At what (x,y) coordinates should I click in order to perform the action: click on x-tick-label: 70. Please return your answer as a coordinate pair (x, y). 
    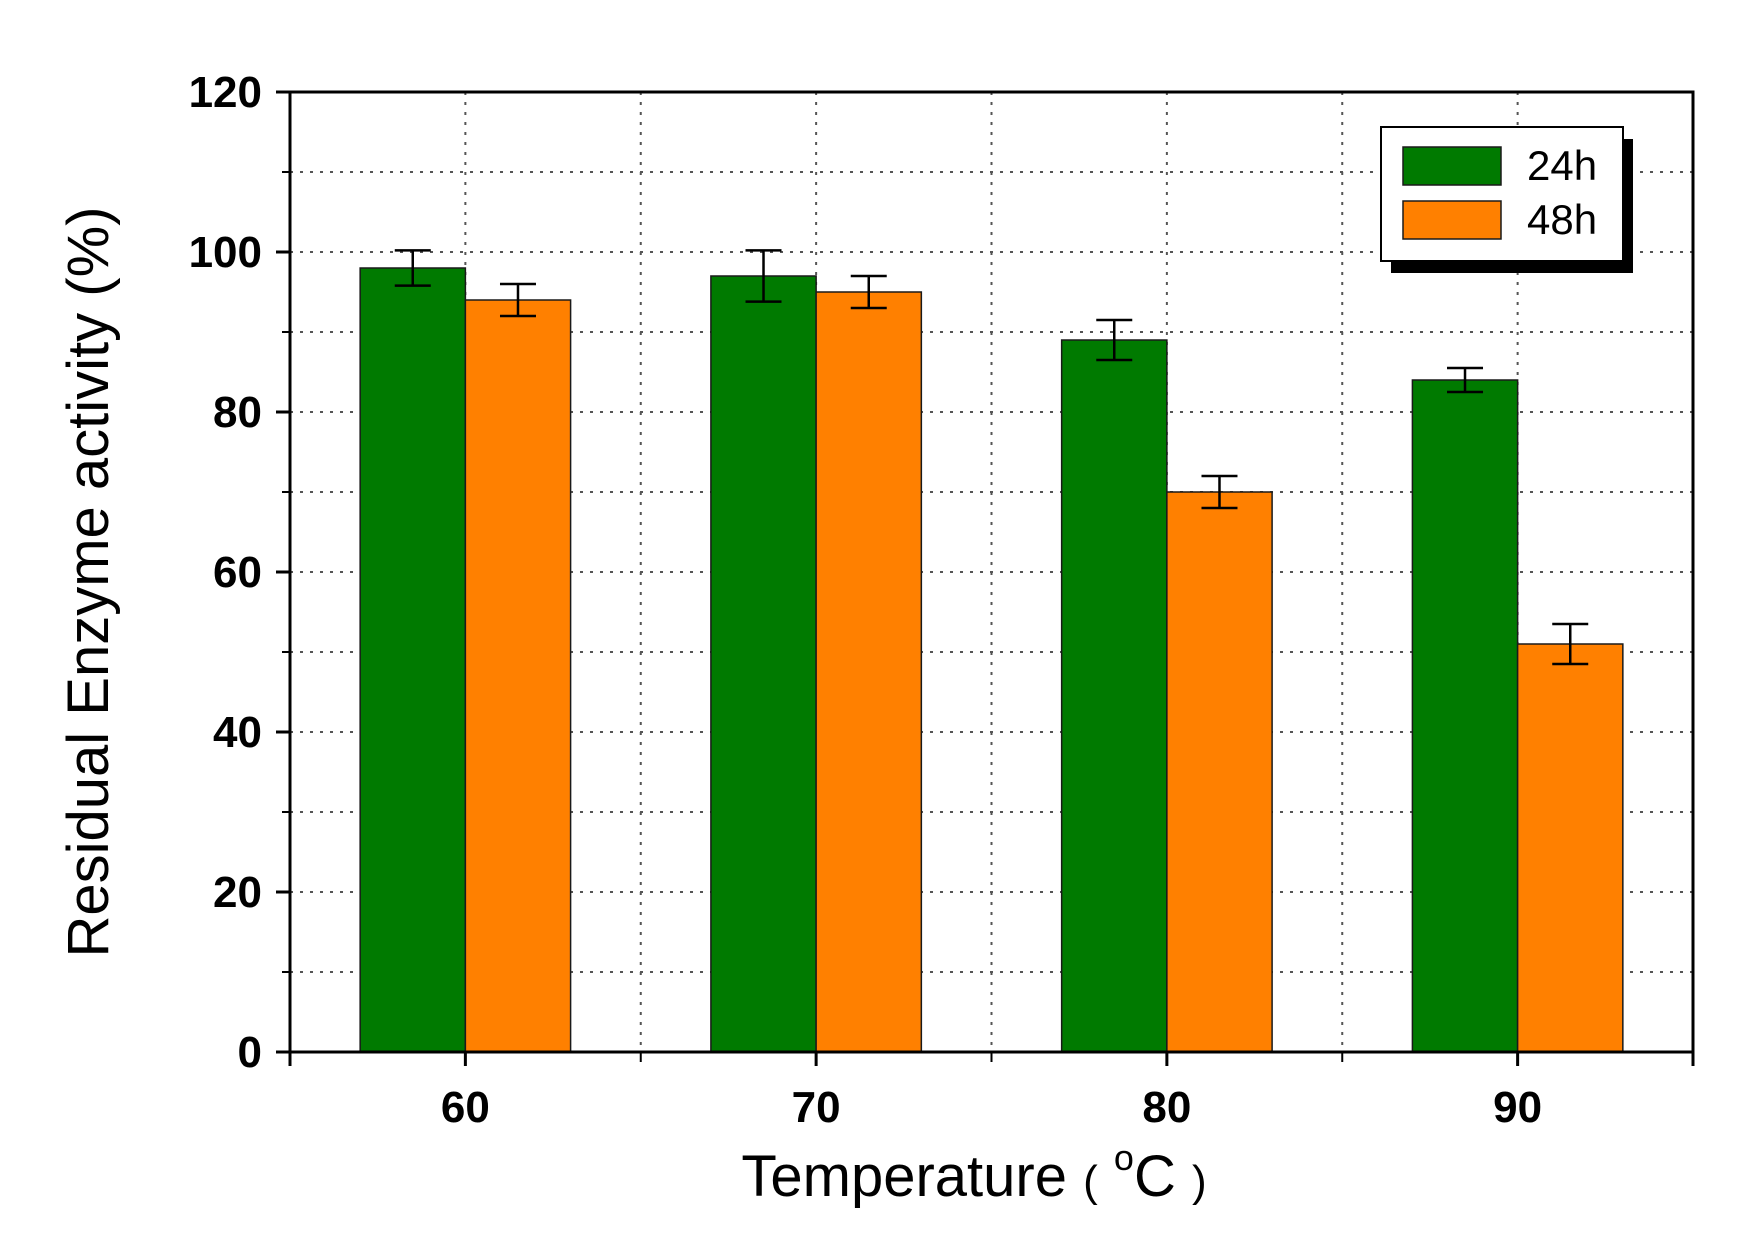
    Looking at the image, I should click on (816, 1107).